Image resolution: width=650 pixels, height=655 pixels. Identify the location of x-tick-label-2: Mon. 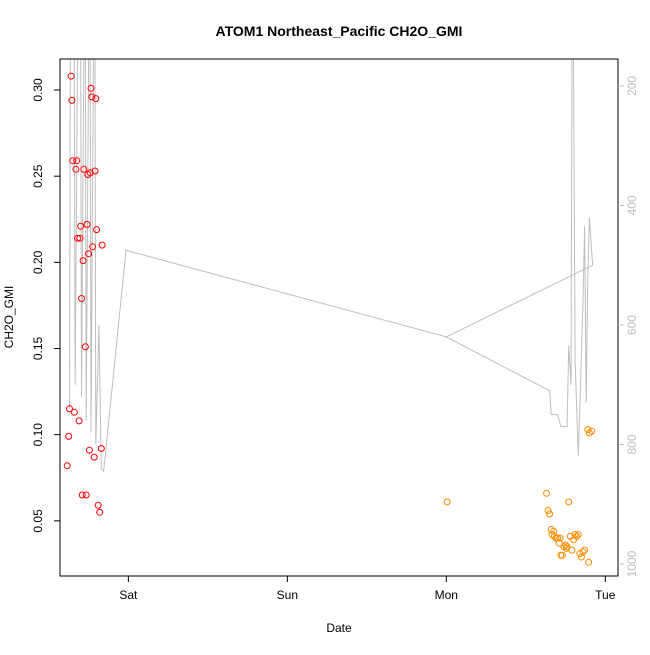
(446, 595).